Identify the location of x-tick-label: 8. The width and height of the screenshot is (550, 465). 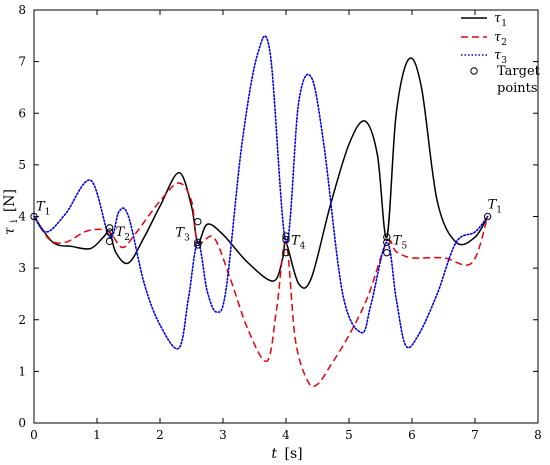
(538, 435).